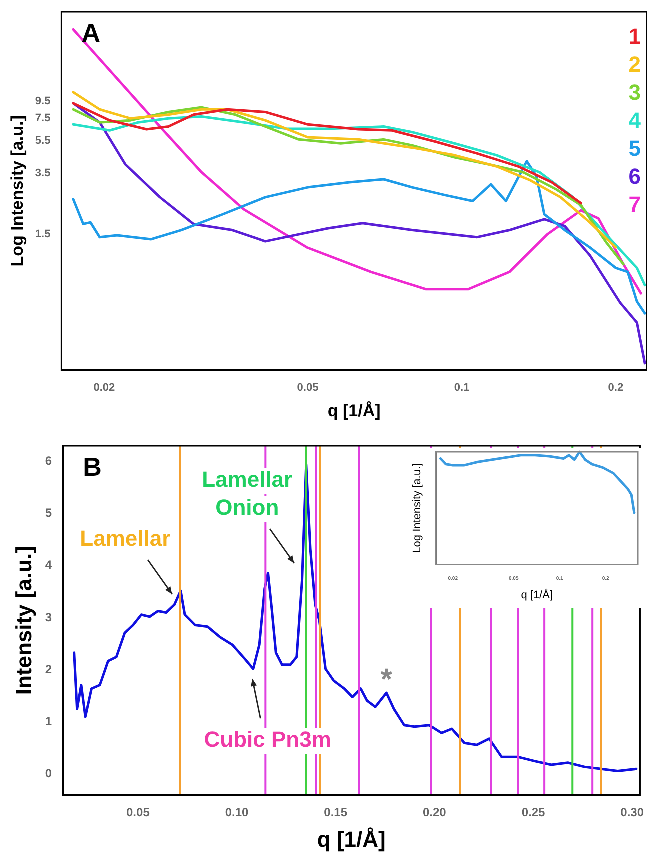 This screenshot has width=647, height=862. What do you see at coordinates (336, 813) in the screenshot?
I see `x-tick-label: 0.15` at bounding box center [336, 813].